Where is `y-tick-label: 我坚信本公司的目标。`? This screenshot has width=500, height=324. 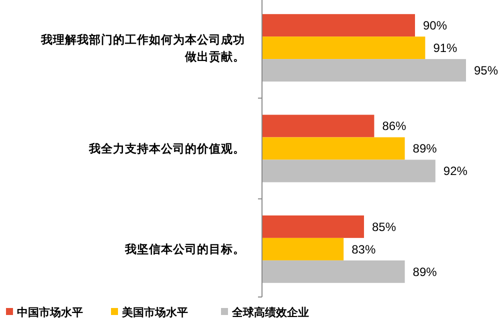
y-tick-label: 我坚信本公司的目标。 is located at coordinates (184, 249).